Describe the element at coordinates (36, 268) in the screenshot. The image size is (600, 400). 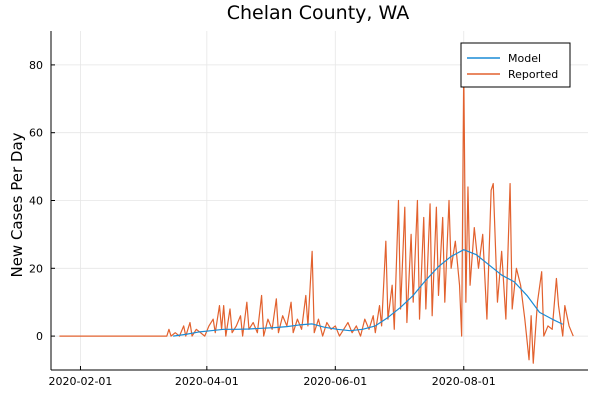
I see `y-tick-label: 20` at that location.